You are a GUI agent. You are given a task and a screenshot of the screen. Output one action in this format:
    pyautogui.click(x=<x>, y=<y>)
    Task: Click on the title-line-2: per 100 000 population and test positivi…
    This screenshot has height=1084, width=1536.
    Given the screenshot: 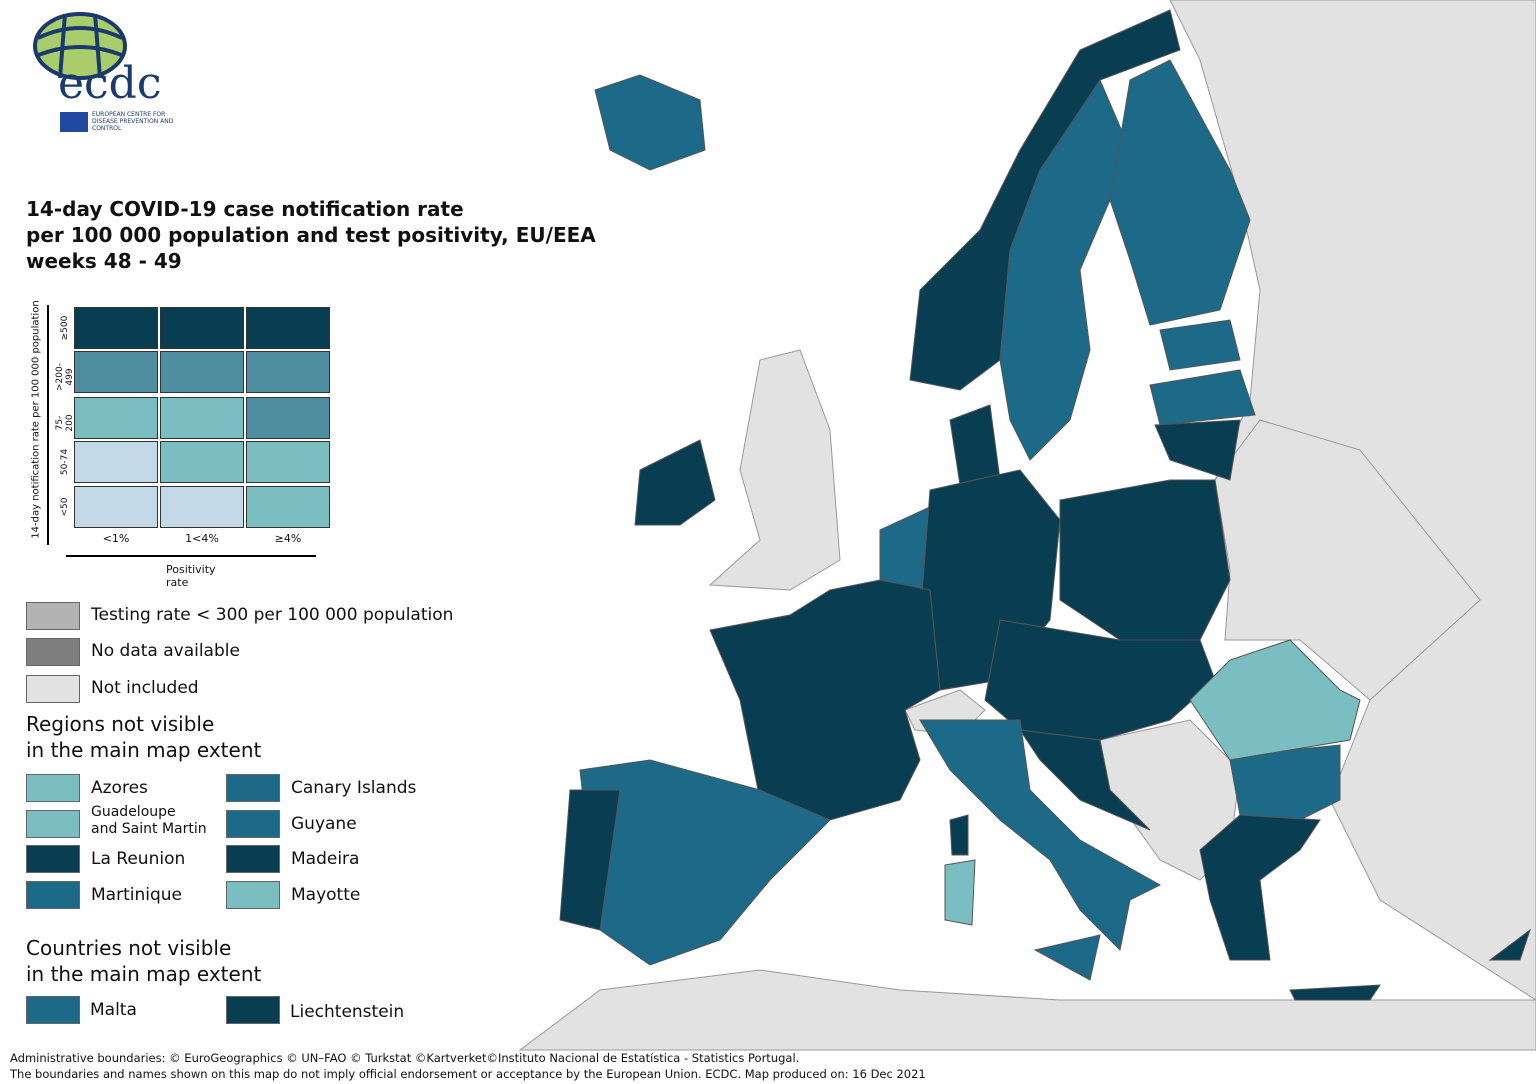 What is the action you would take?
    pyautogui.click(x=311, y=235)
    